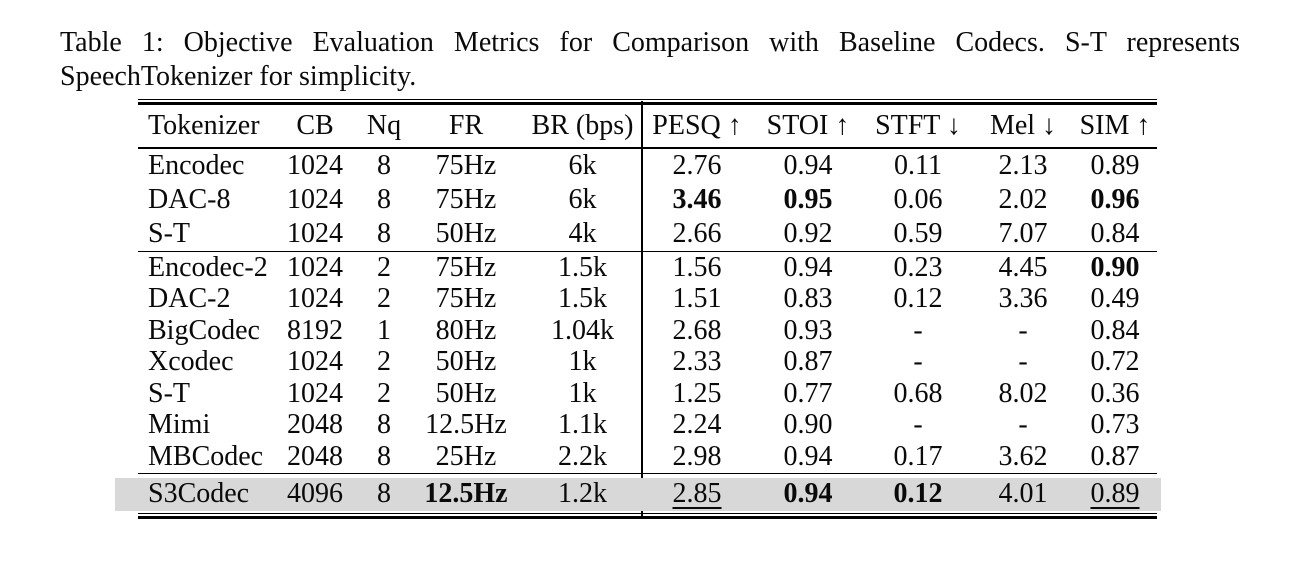 Image resolution: width=1297 pixels, height=574 pixels. What do you see at coordinates (204, 125) in the screenshot?
I see `column-header: Tokenizer` at bounding box center [204, 125].